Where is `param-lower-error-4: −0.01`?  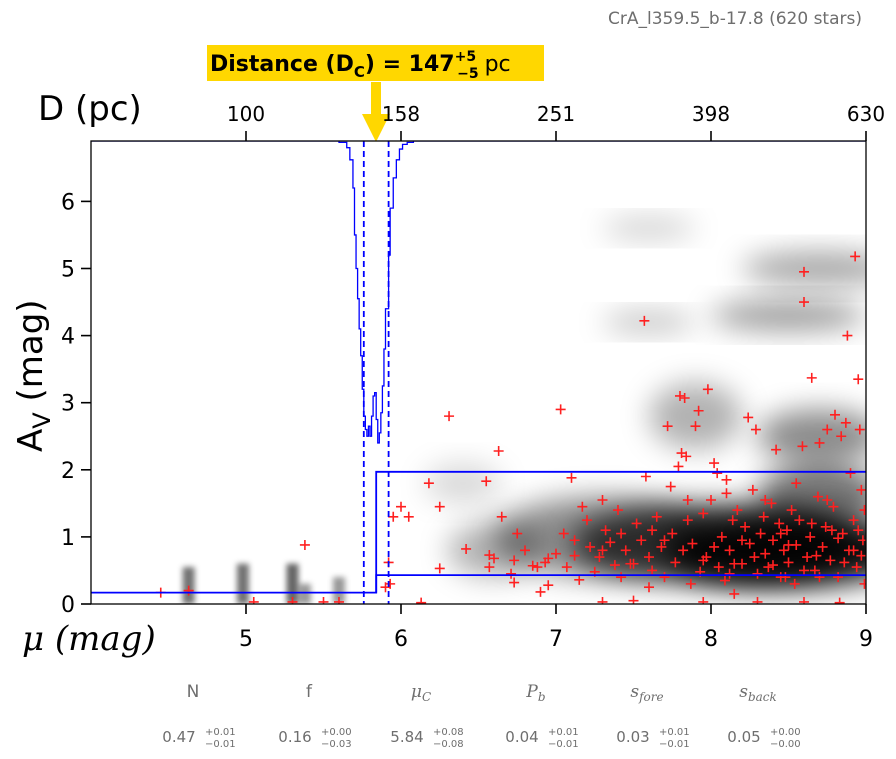 param-lower-error-4: −0.01 is located at coordinates (674, 744).